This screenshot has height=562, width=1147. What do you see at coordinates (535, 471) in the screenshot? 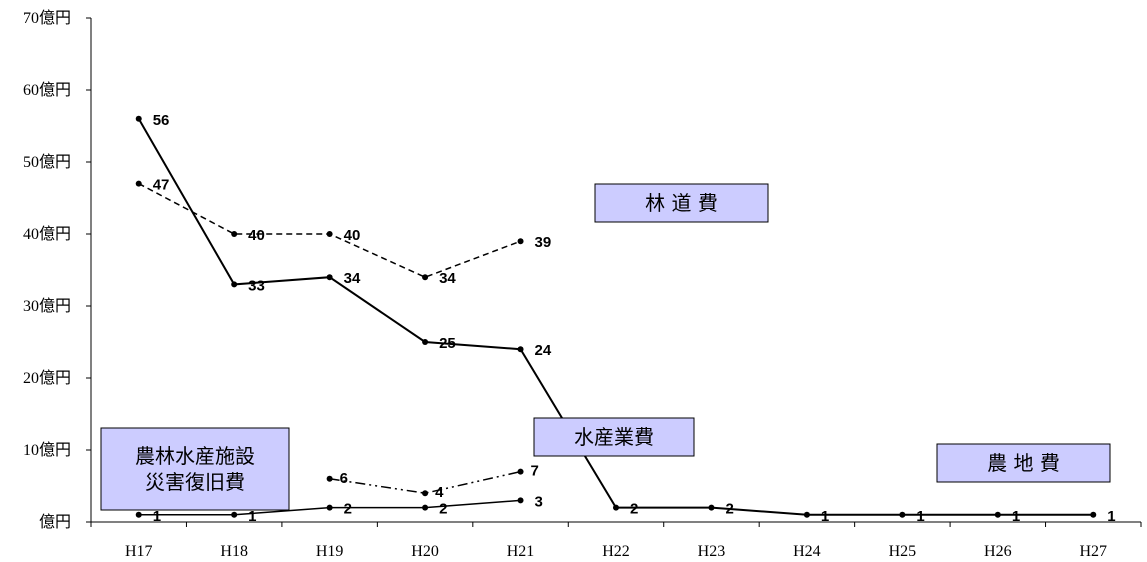
I see `data-label: 7` at bounding box center [535, 471].